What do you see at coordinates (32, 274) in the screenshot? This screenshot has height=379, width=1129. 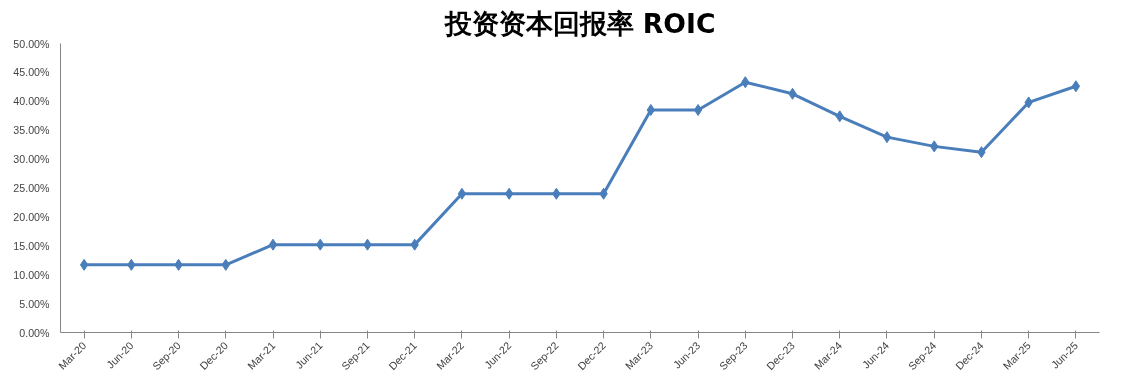 I see `y-tick-label: 10.00%` at bounding box center [32, 274].